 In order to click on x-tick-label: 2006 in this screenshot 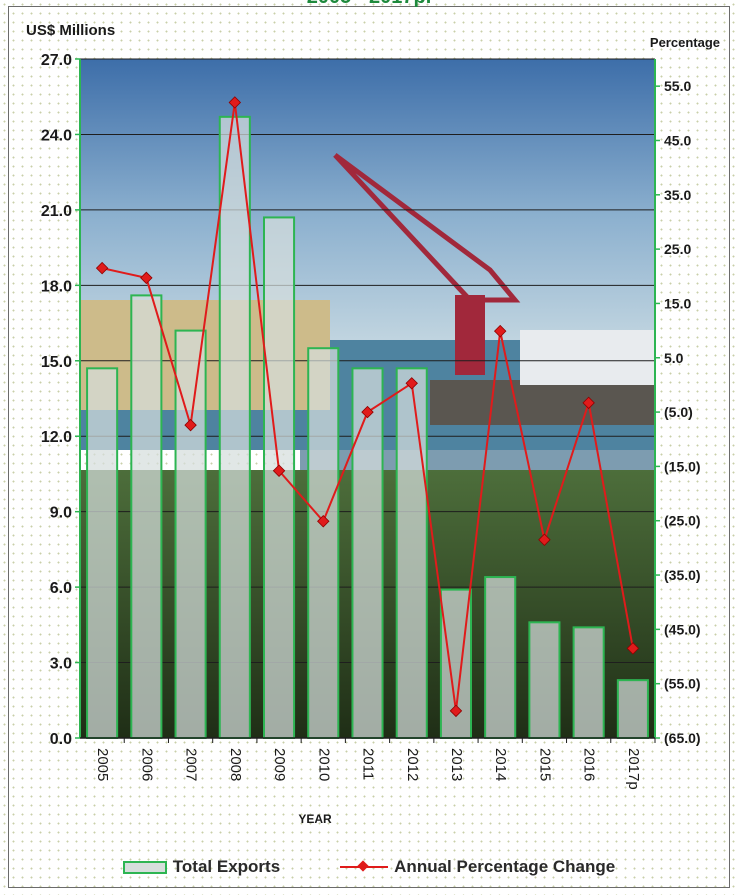, I will do `click(146, 764)`.